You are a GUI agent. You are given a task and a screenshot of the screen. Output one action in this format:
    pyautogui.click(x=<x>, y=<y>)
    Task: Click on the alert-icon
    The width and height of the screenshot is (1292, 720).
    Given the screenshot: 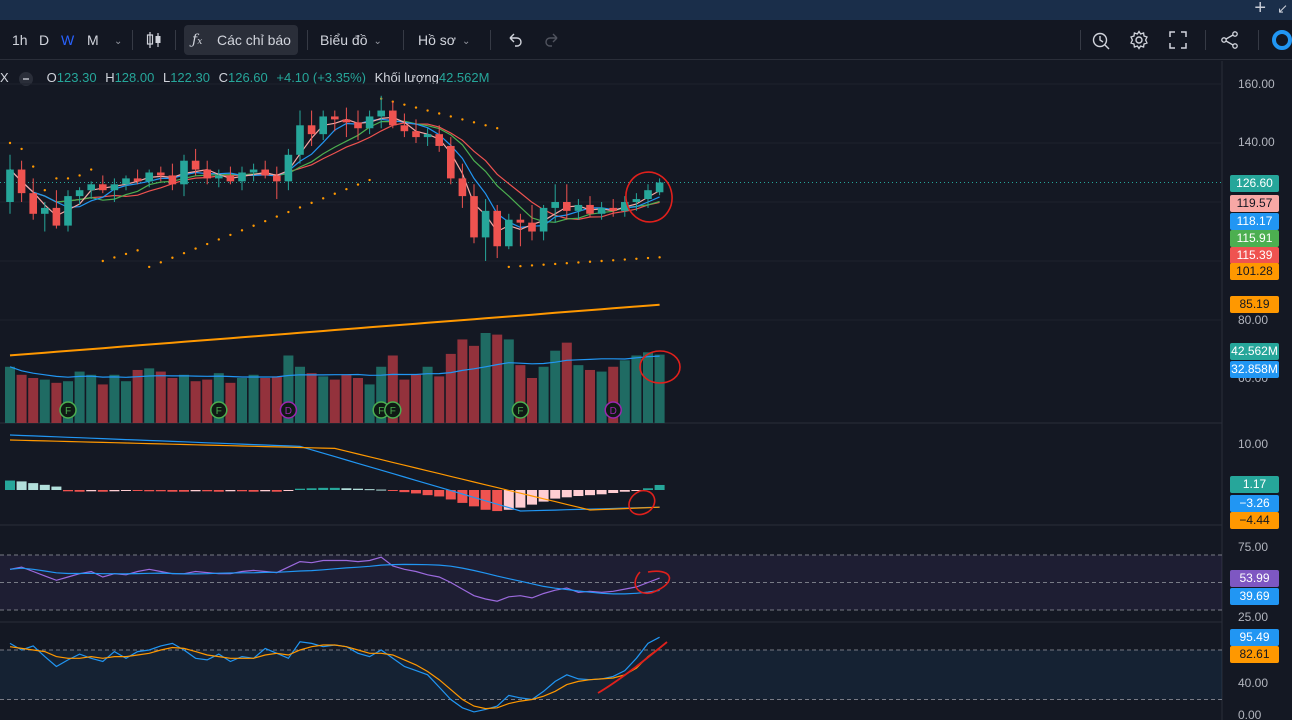 What is the action you would take?
    pyautogui.click(x=1101, y=40)
    